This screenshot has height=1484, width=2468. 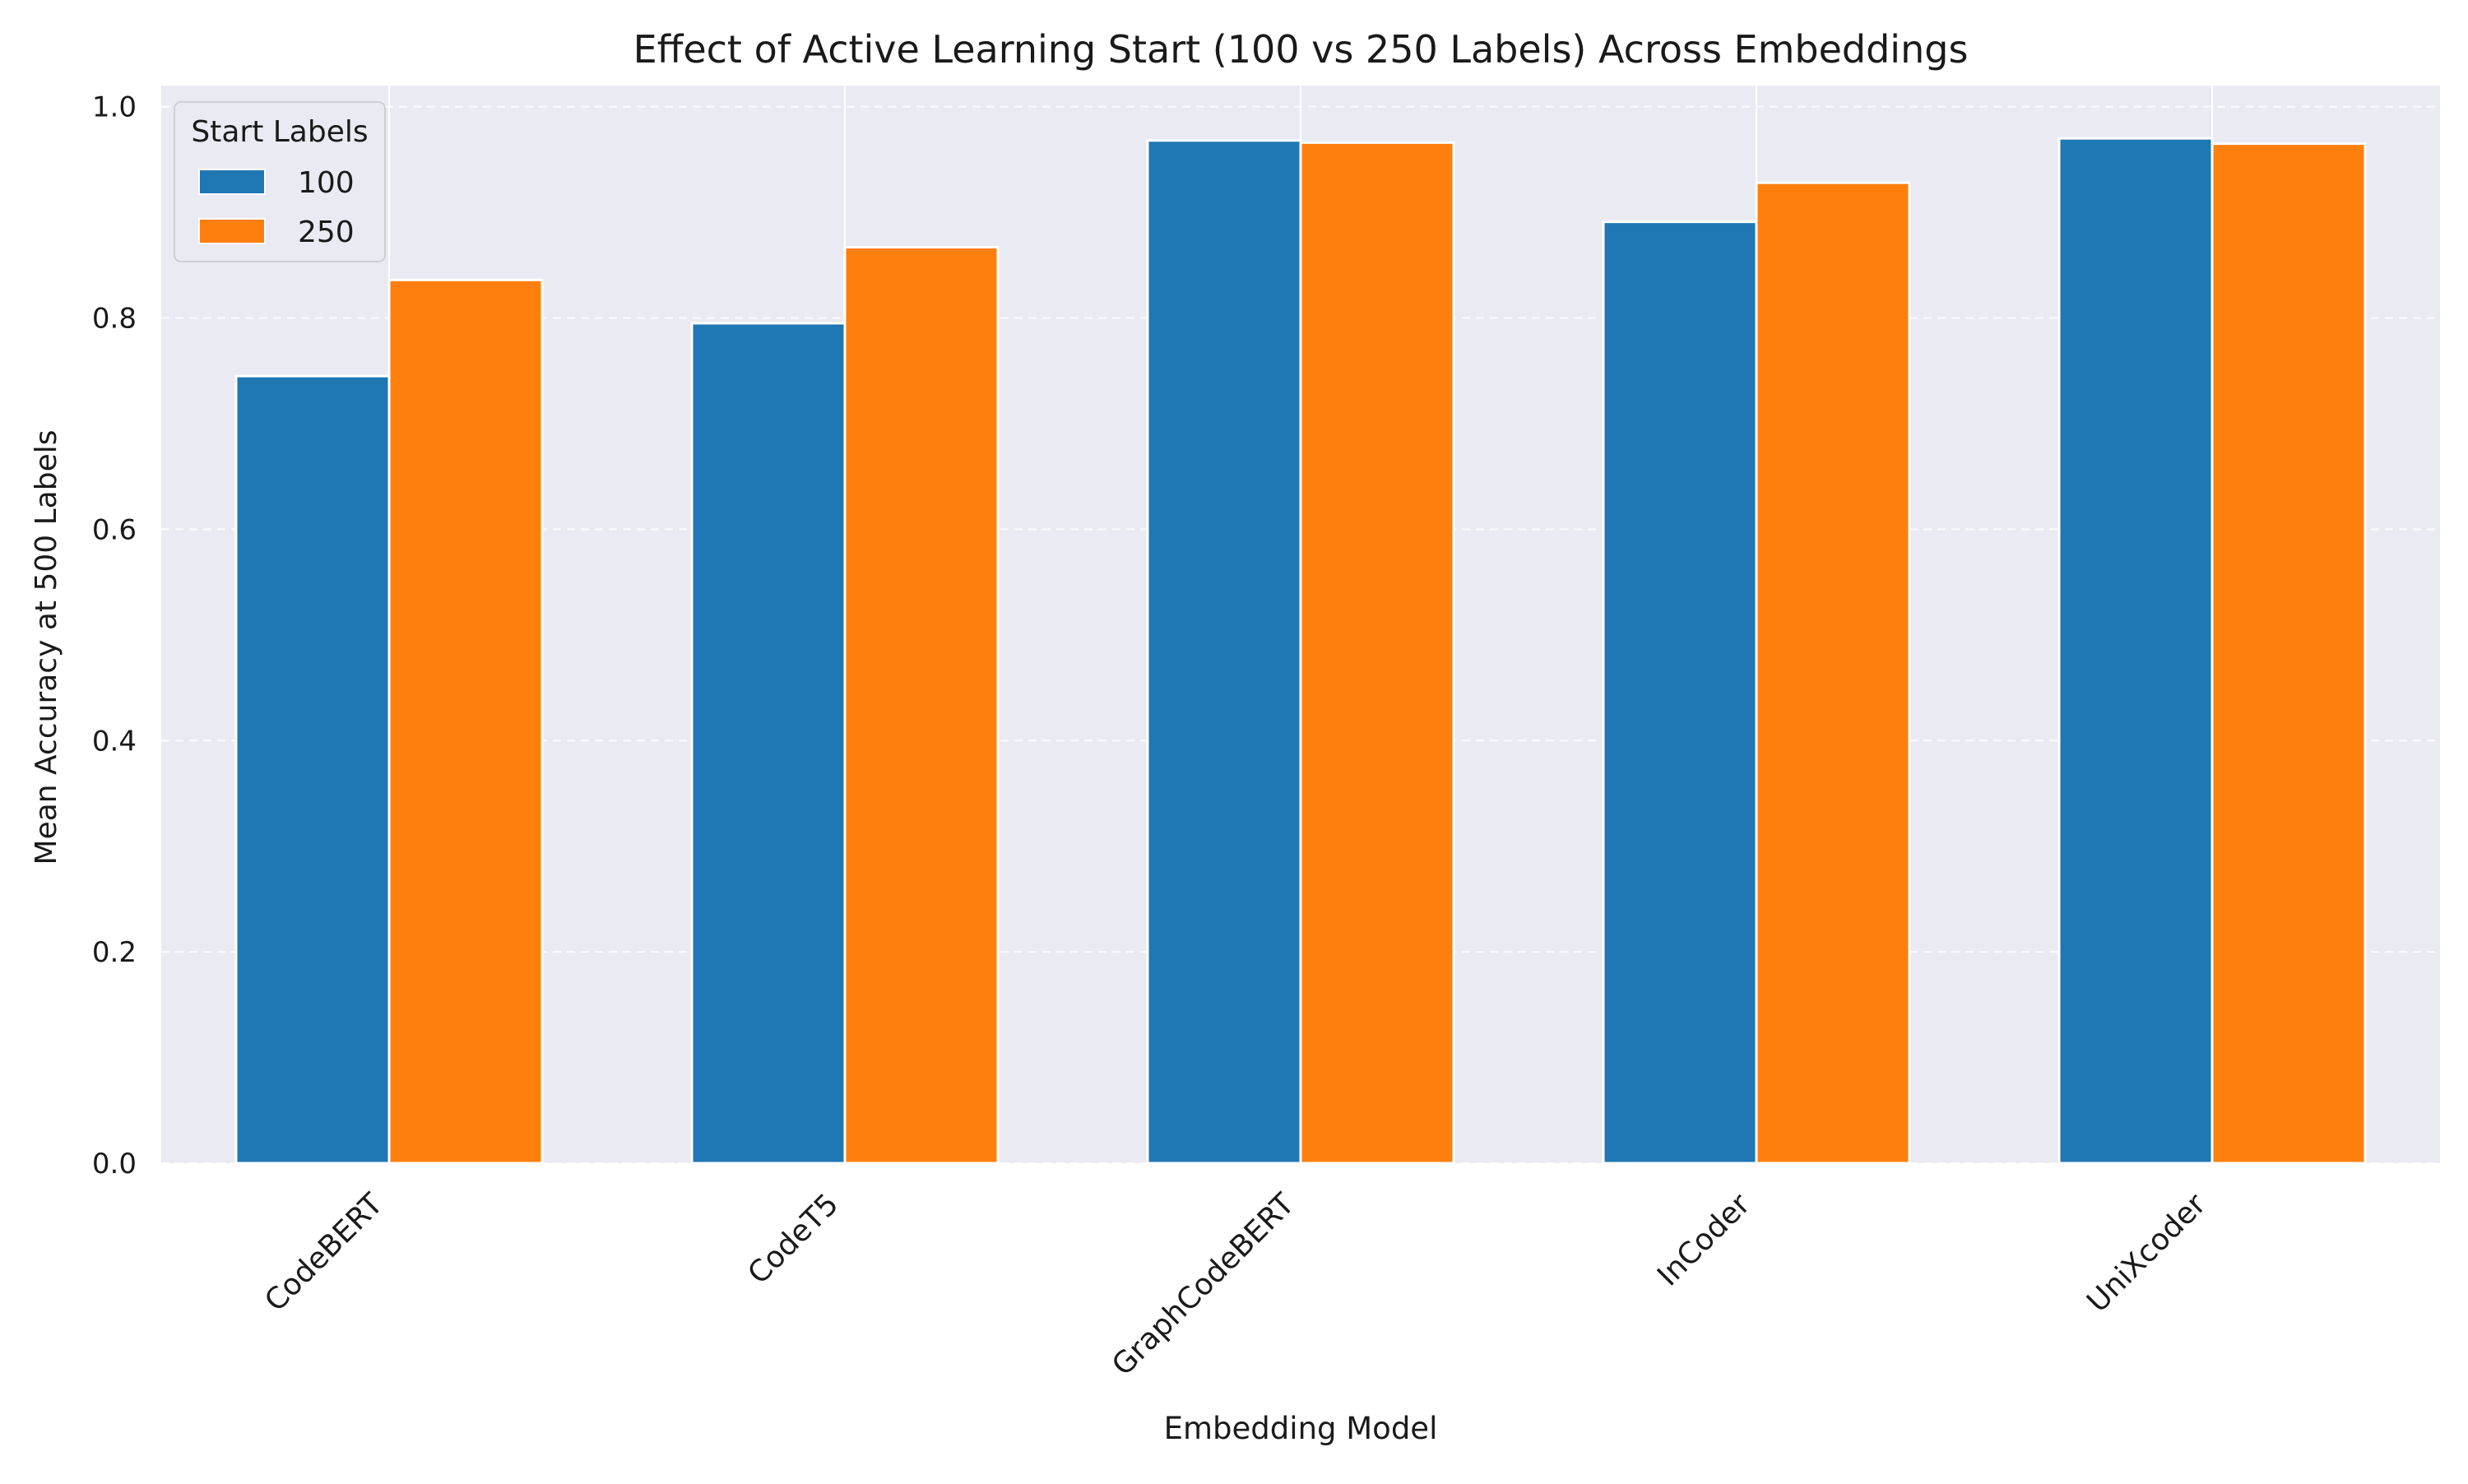 I want to click on y-tick-label: 0.2, so click(x=115, y=952).